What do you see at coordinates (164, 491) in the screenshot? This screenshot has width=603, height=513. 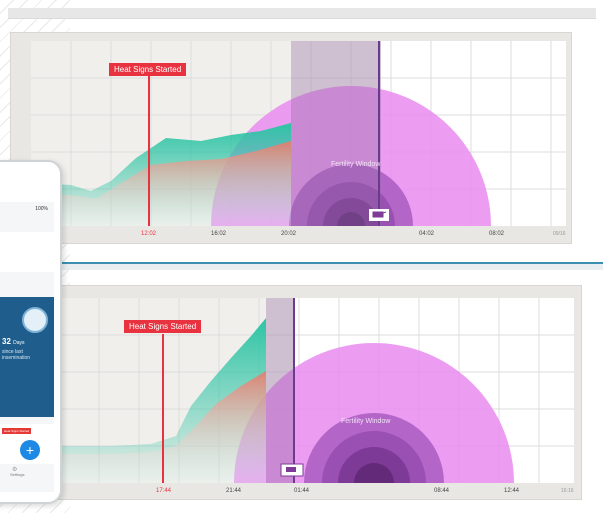 I see `x-tick: 17:44` at bounding box center [164, 491].